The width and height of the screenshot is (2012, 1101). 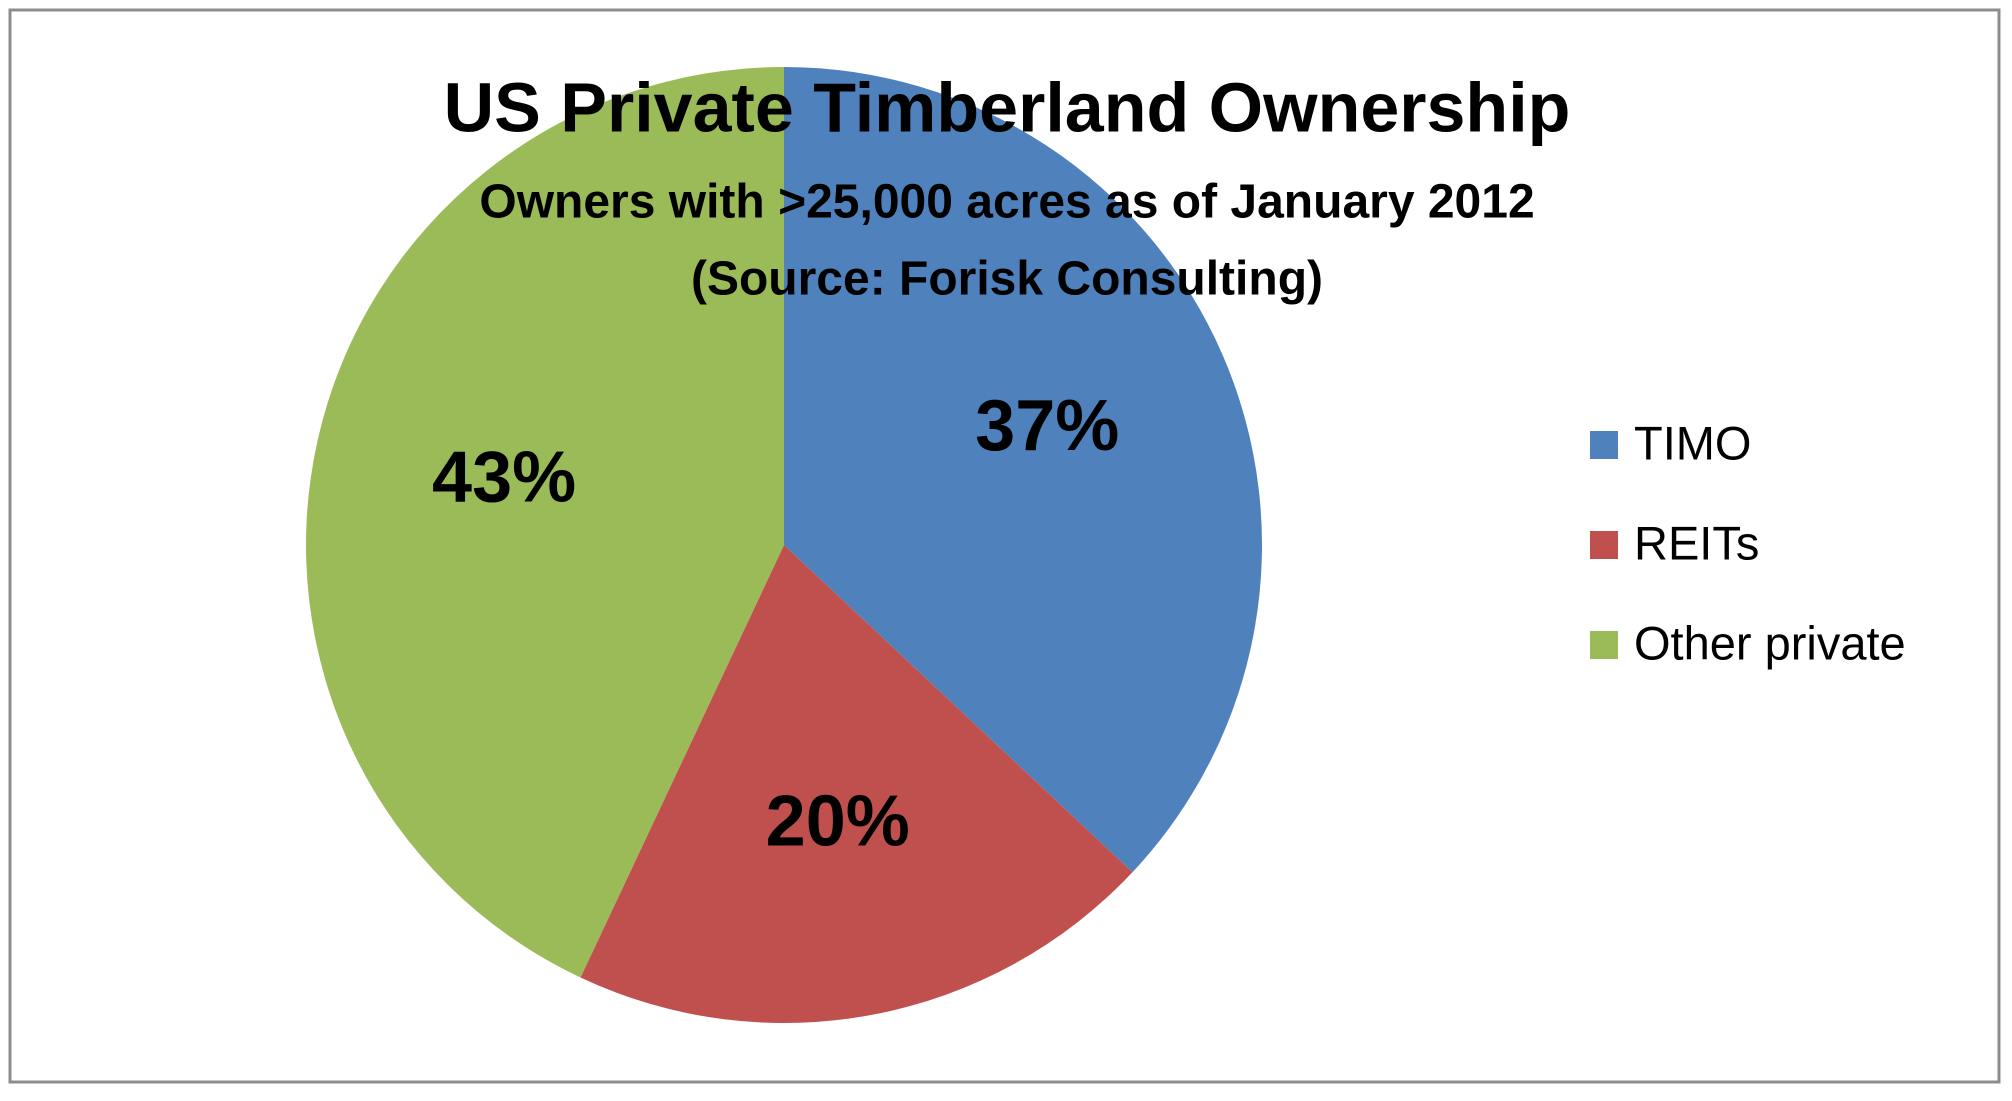 I want to click on data-label: 37%, so click(x=1047, y=426).